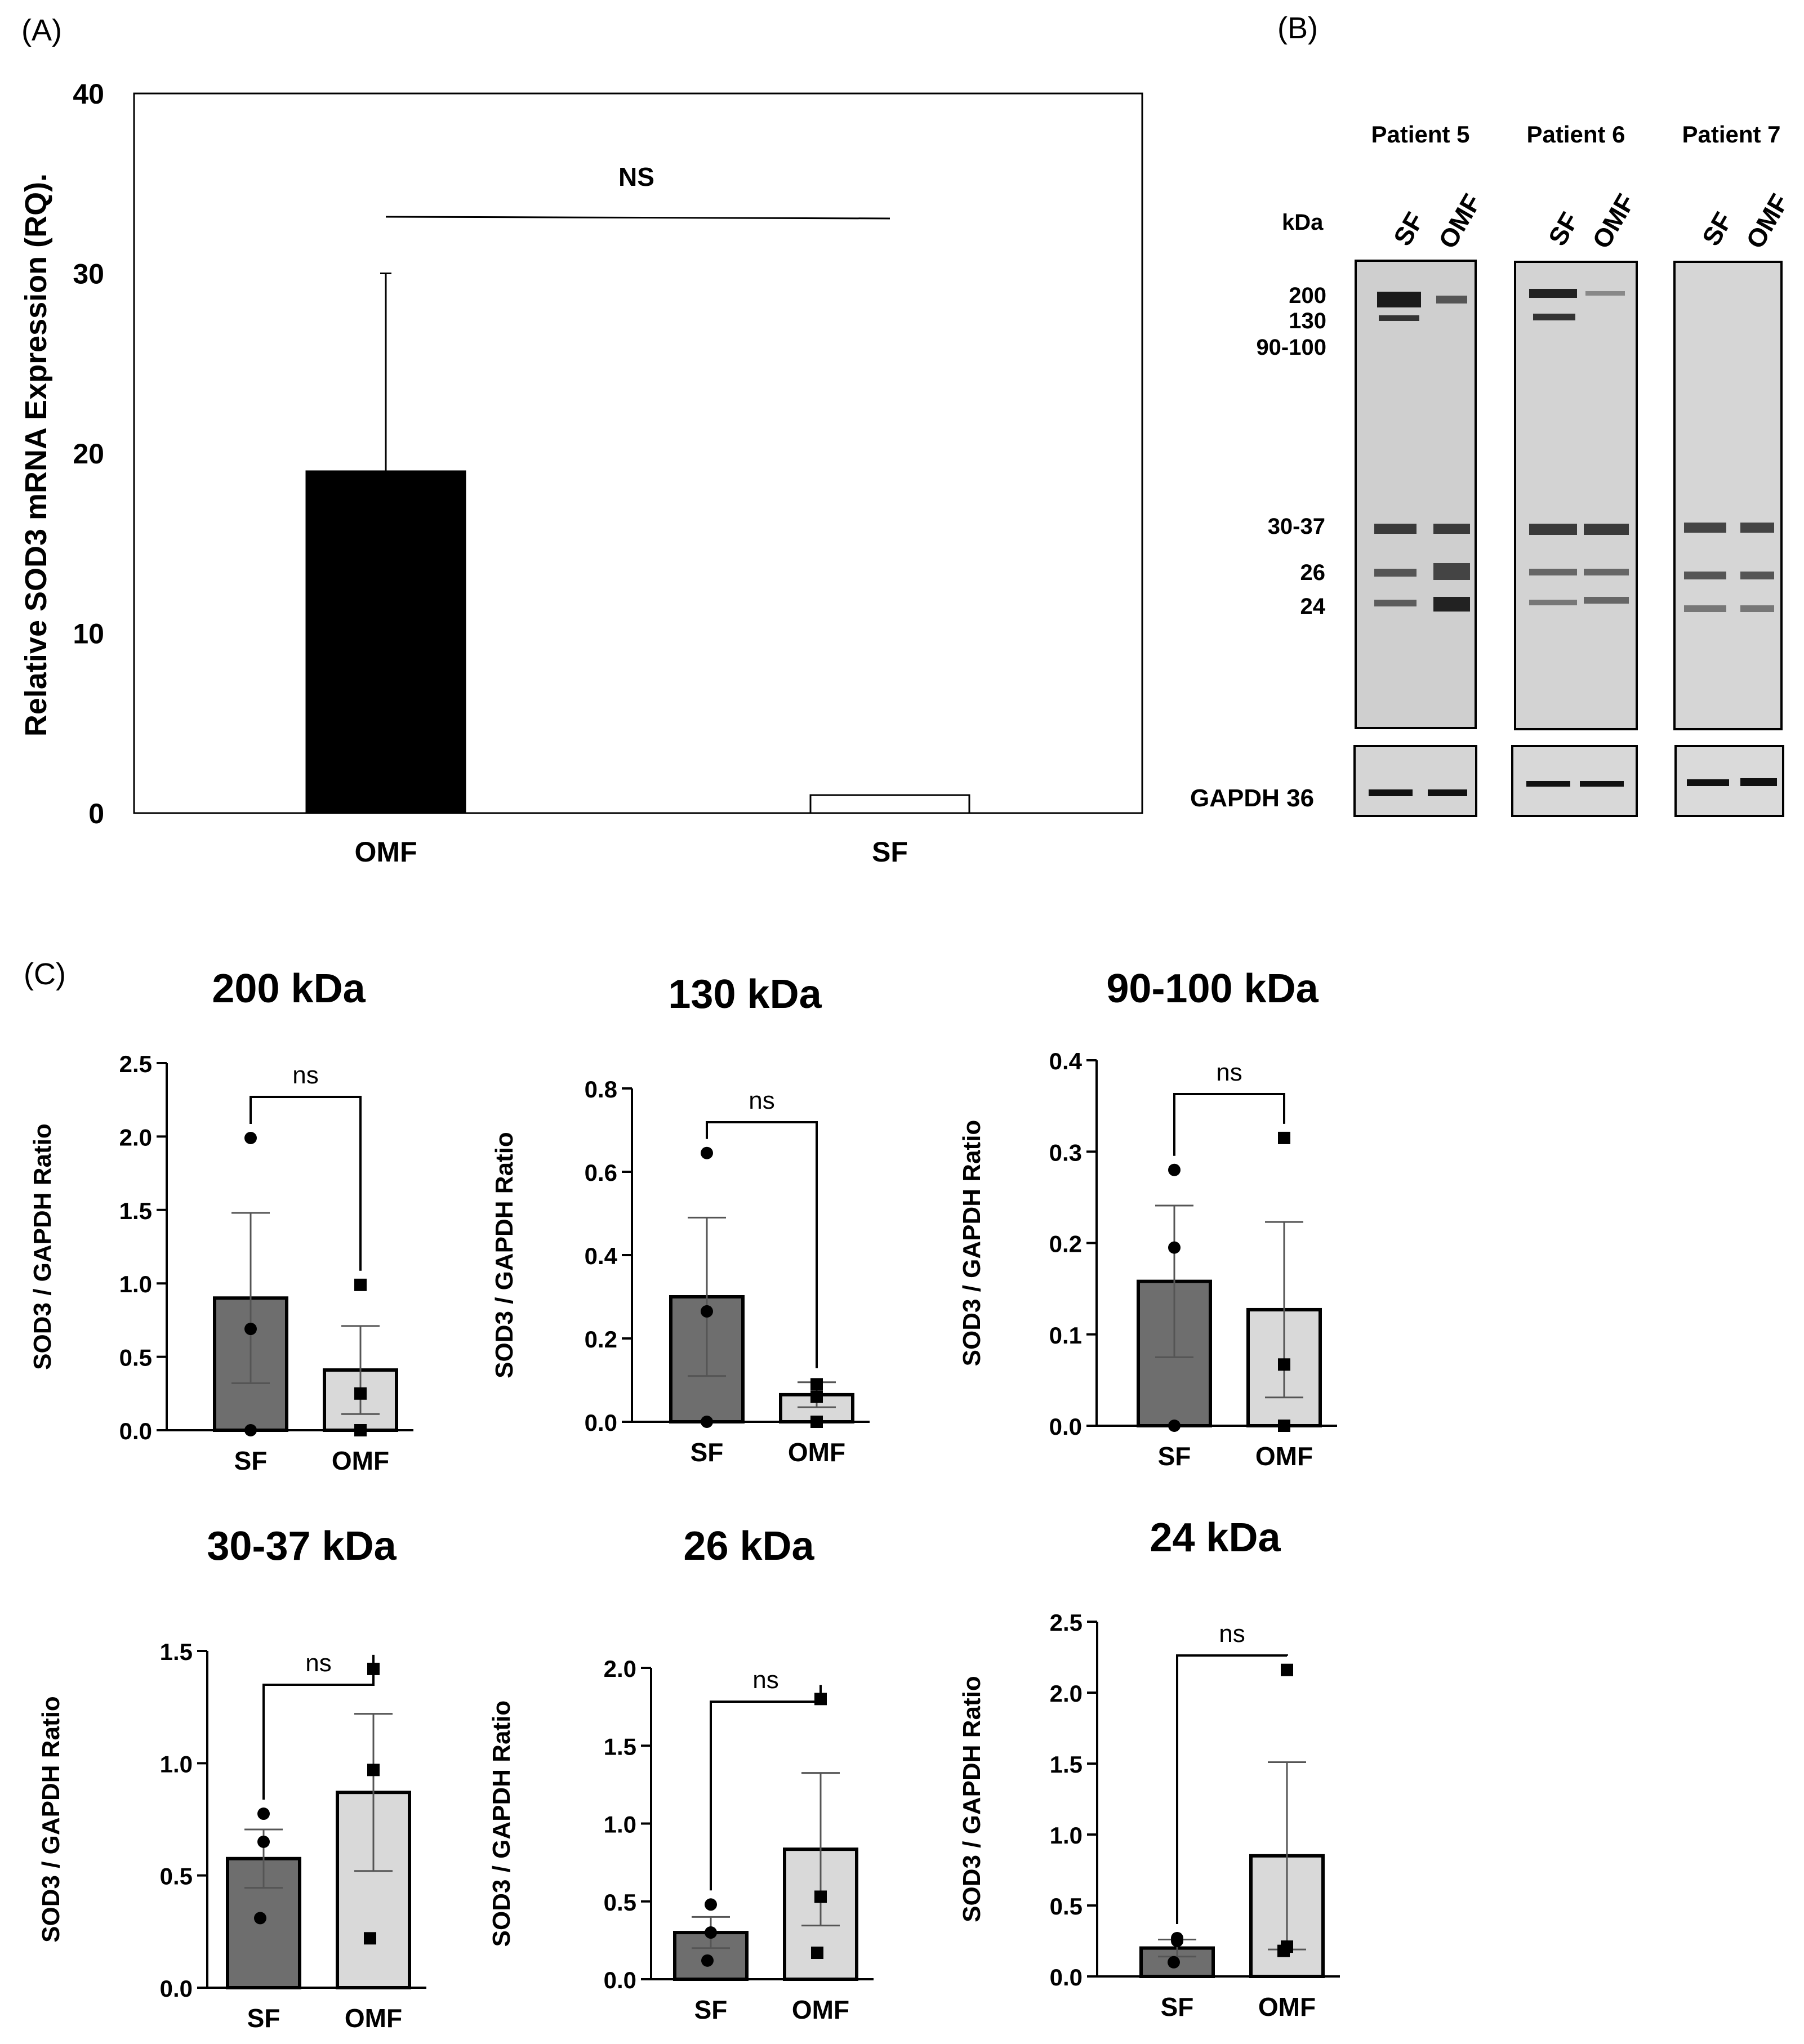 The height and width of the screenshot is (2044, 1804). Describe the element at coordinates (1717, 229) in the screenshot. I see `lane-label-p7-sf: SF` at that location.